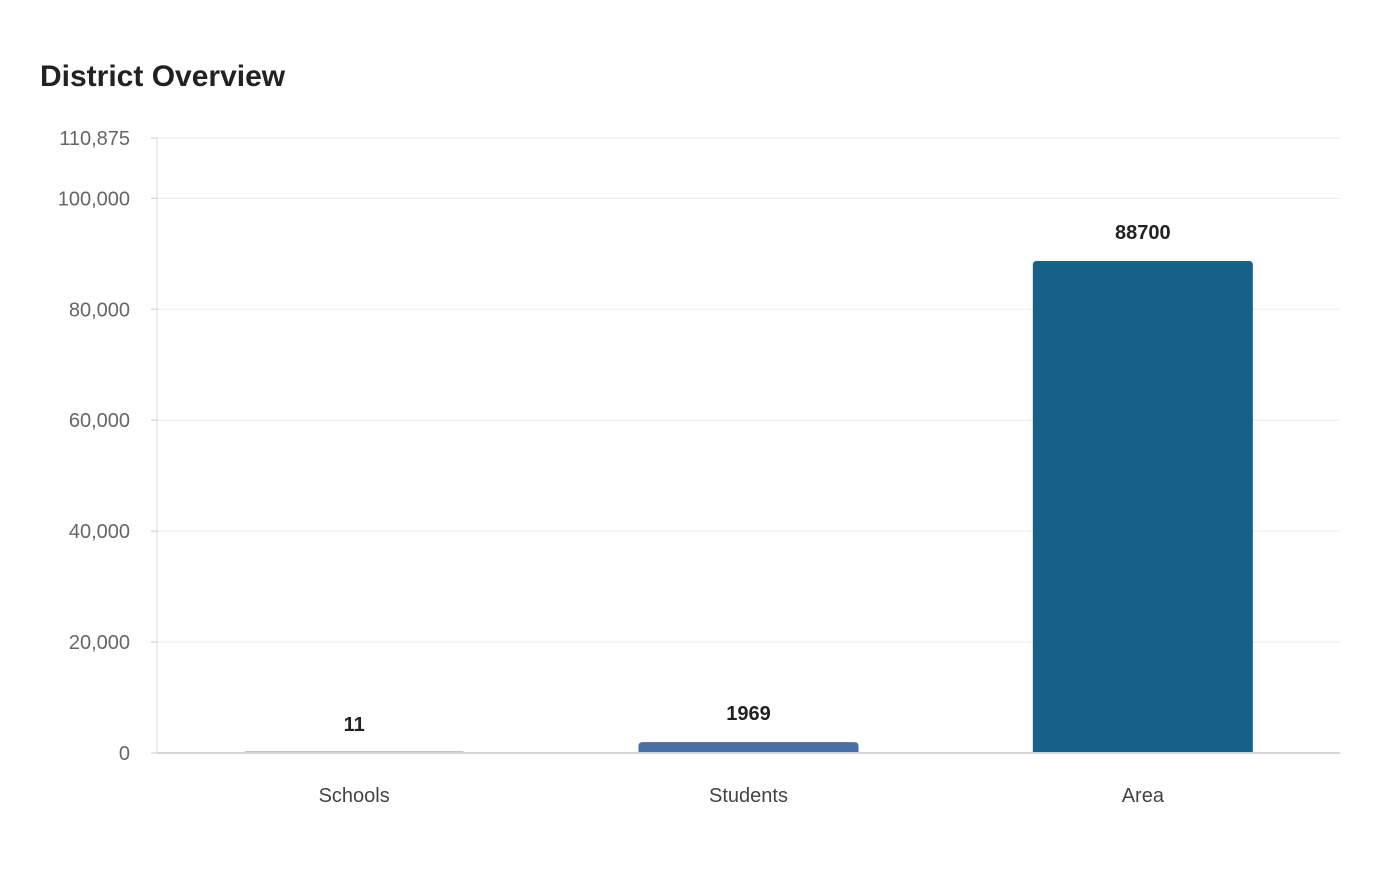 The height and width of the screenshot is (880, 1400). I want to click on bar-students, so click(748, 747).